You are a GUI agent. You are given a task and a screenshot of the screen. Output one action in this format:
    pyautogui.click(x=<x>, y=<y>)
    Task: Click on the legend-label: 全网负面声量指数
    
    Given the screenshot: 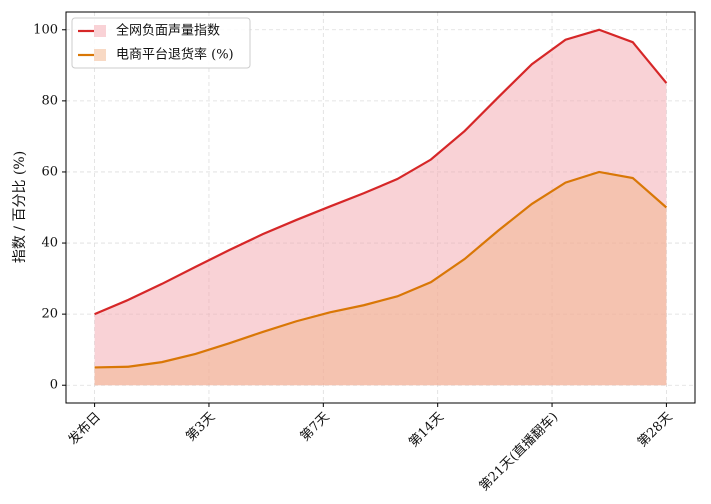 What is the action you would take?
    pyautogui.click(x=168, y=31)
    